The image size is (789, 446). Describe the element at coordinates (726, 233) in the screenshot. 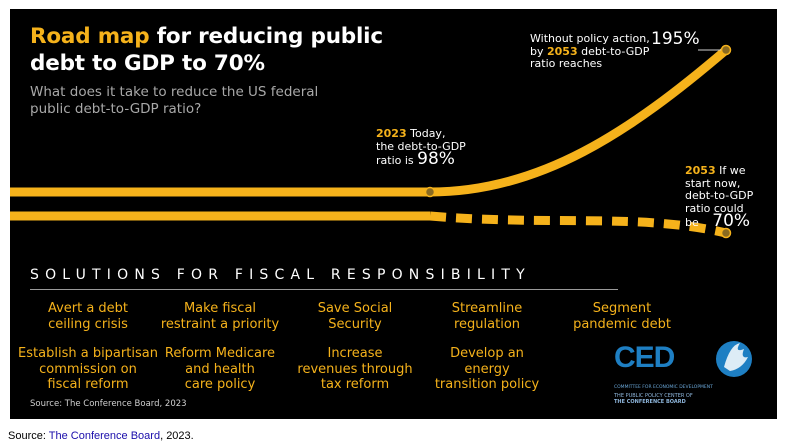

I see `data-point-2053-policy` at that location.